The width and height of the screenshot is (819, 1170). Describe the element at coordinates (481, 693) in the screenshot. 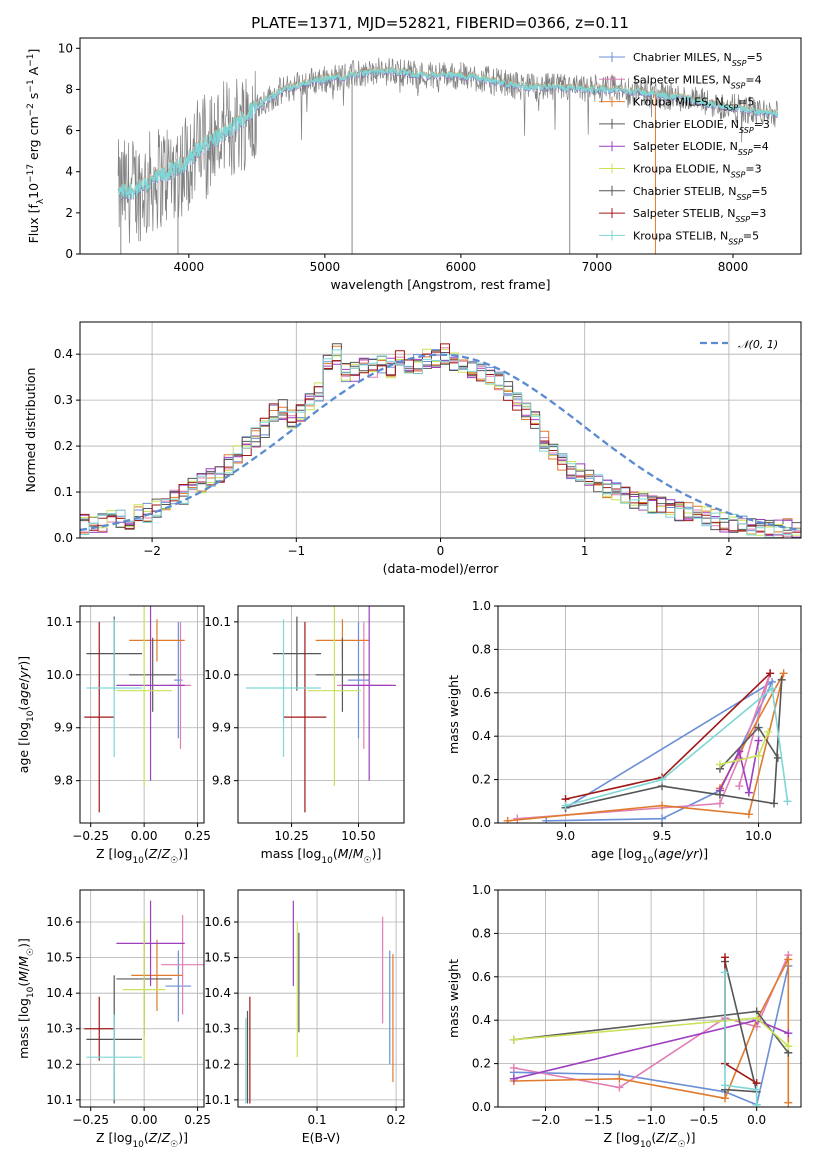

I see `y-tick-label: 0.6` at that location.